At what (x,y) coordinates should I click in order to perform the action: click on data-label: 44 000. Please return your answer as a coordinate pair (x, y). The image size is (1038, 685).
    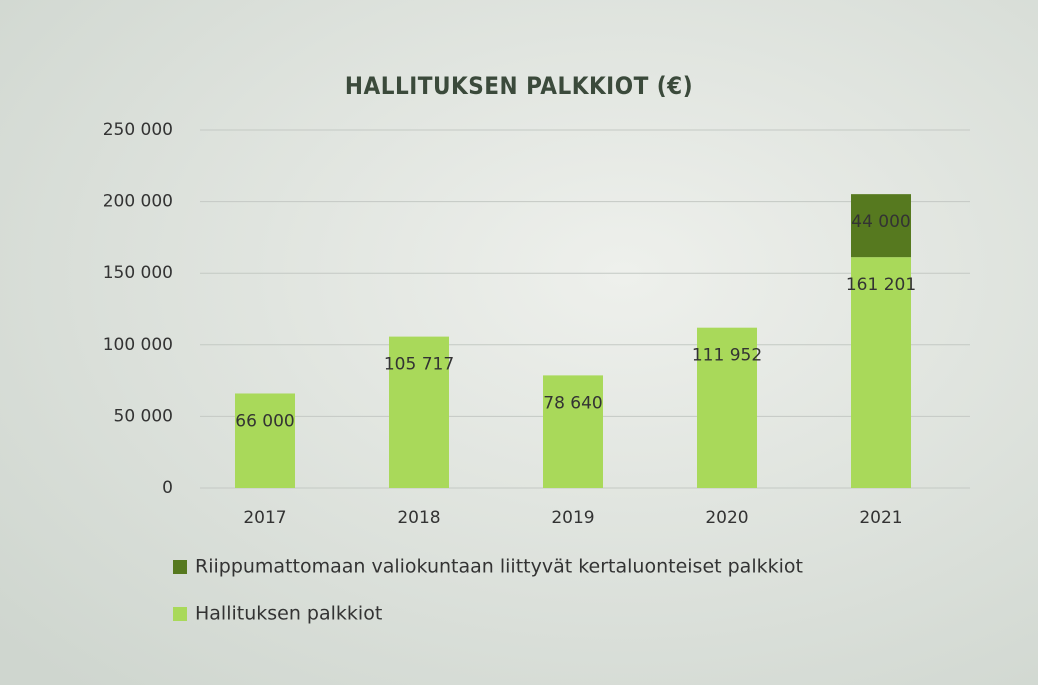
    Looking at the image, I should click on (880, 222).